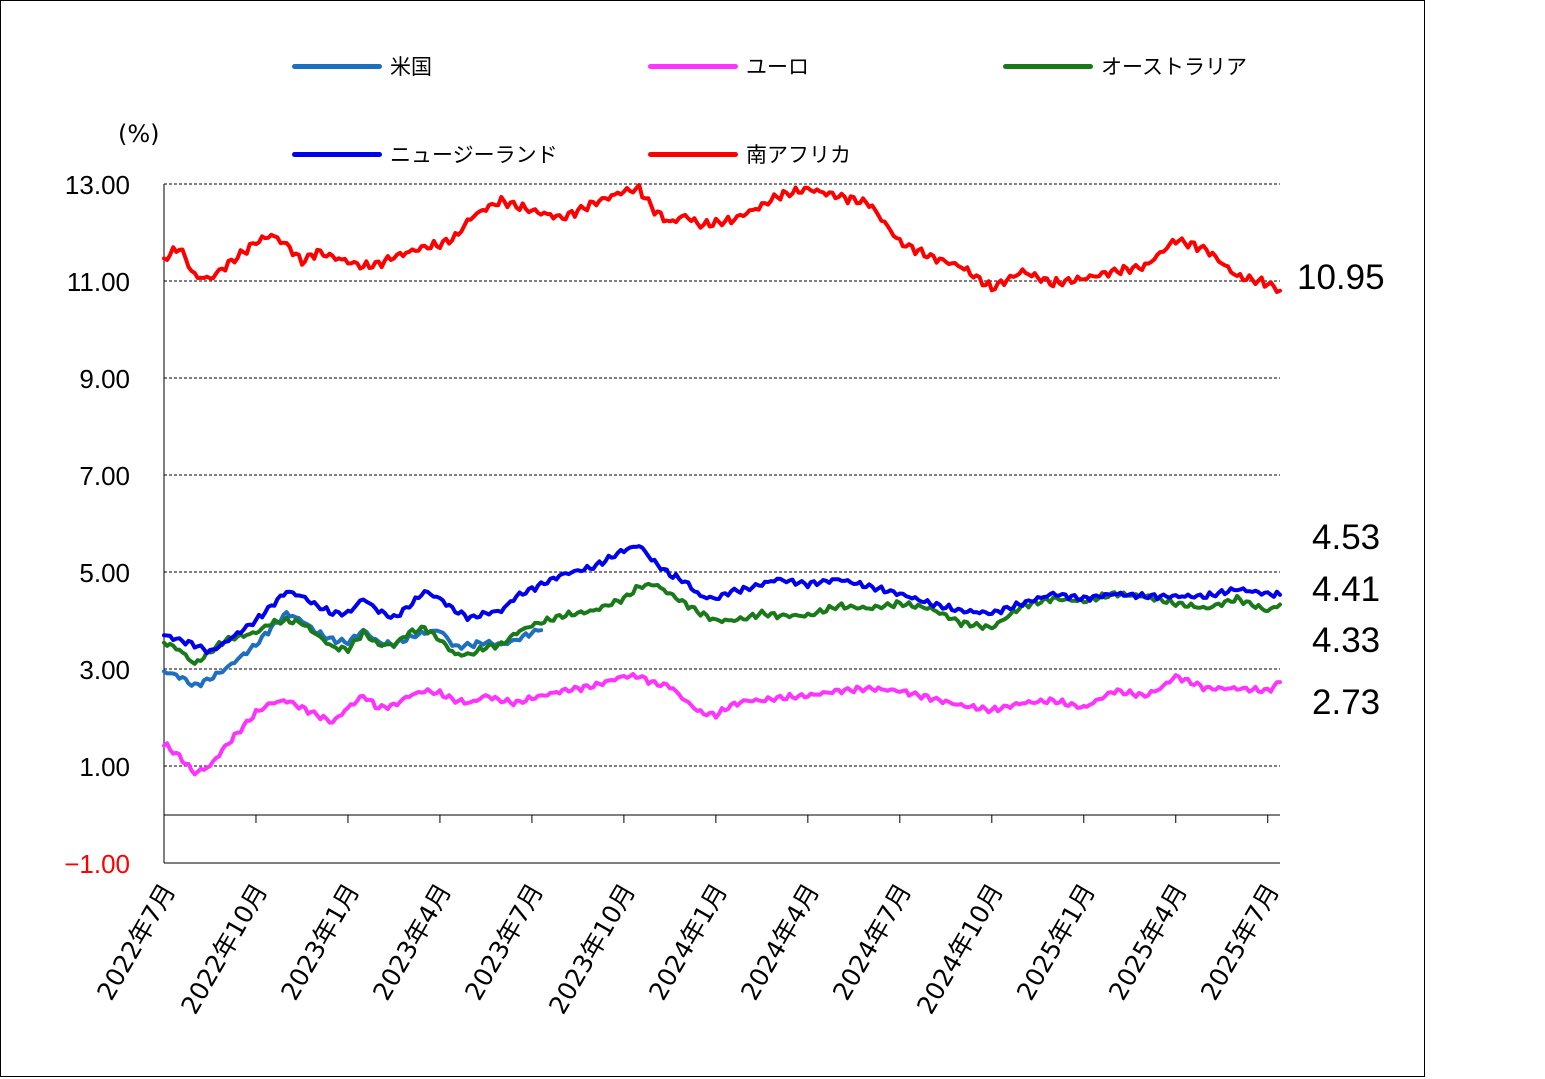  What do you see at coordinates (1346, 537) in the screenshot?
I see `callout-new-zealand: 4.53` at bounding box center [1346, 537].